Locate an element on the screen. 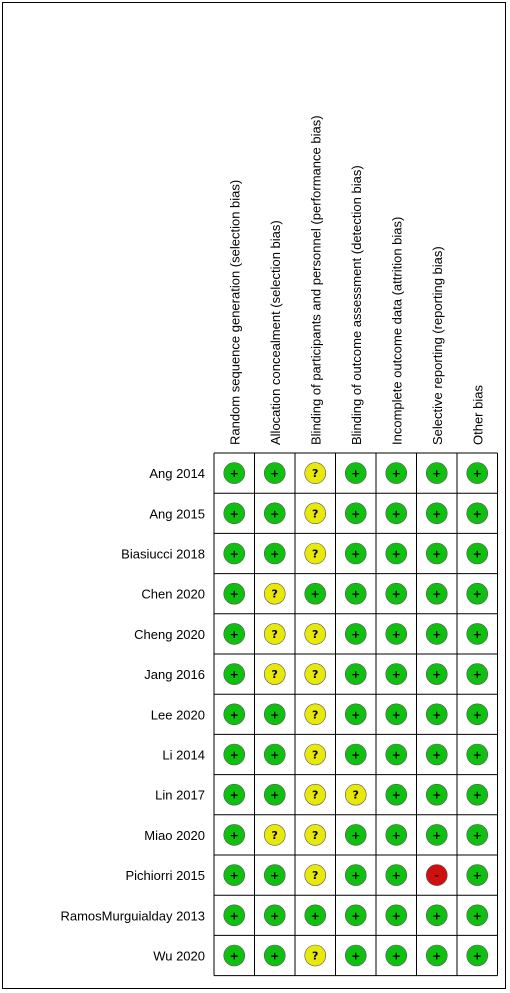  column-label: Selective reporting (reporting bias) is located at coordinates (437, 345).